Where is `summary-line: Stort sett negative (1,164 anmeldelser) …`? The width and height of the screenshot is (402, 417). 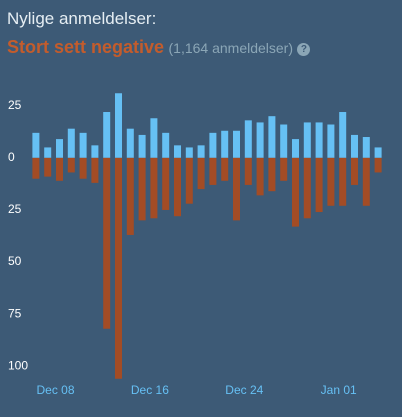 summary-line: Stort sett negative (1,164 anmeldelser) … is located at coordinates (159, 48).